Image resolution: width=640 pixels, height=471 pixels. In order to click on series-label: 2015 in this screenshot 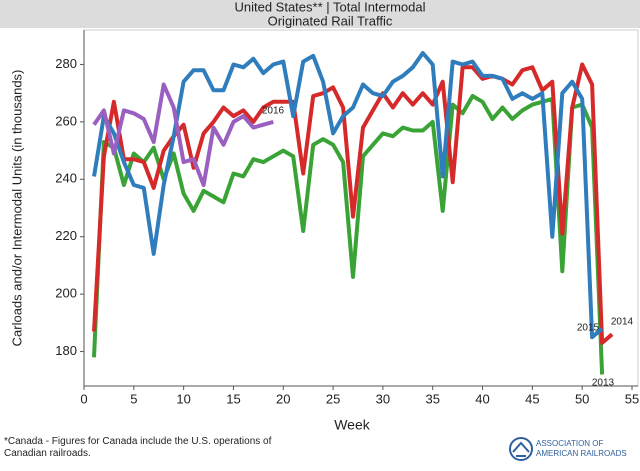, I will do `click(588, 328)`.